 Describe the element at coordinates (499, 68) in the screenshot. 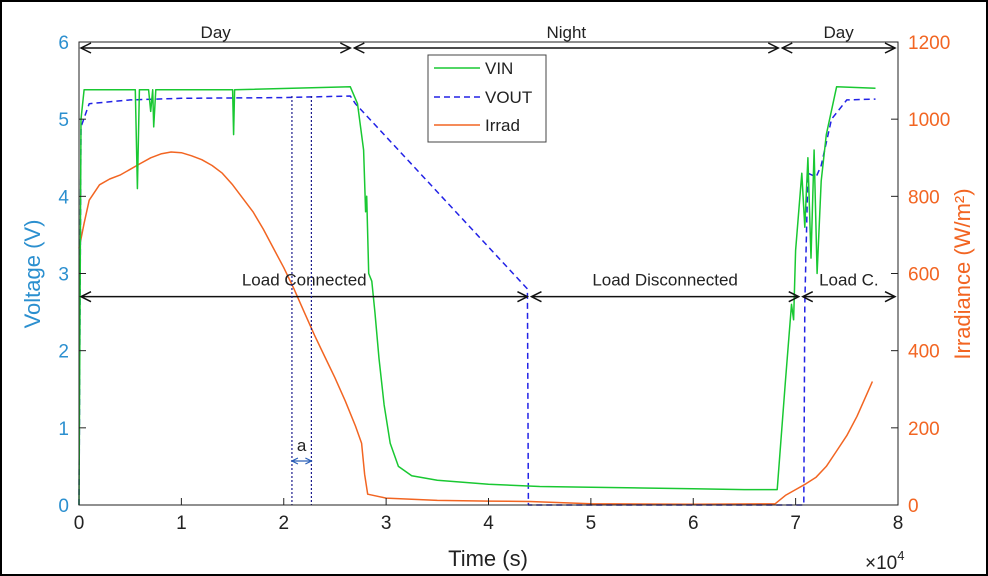

I see `legend-label-vin: VIN` at that location.